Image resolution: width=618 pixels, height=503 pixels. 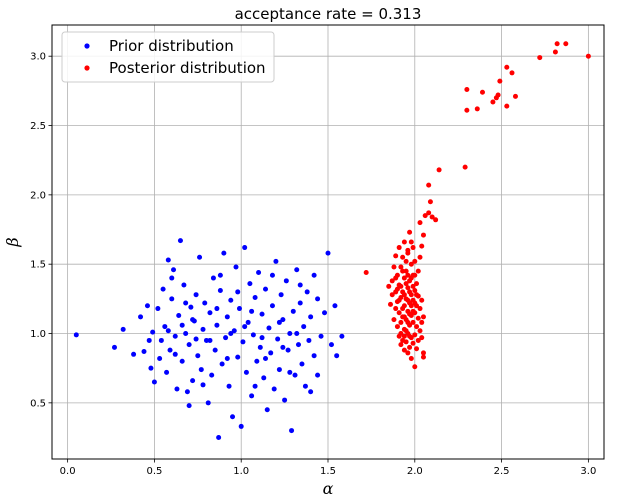 I want to click on y-tick-label-0: 0.5, so click(x=38, y=403).